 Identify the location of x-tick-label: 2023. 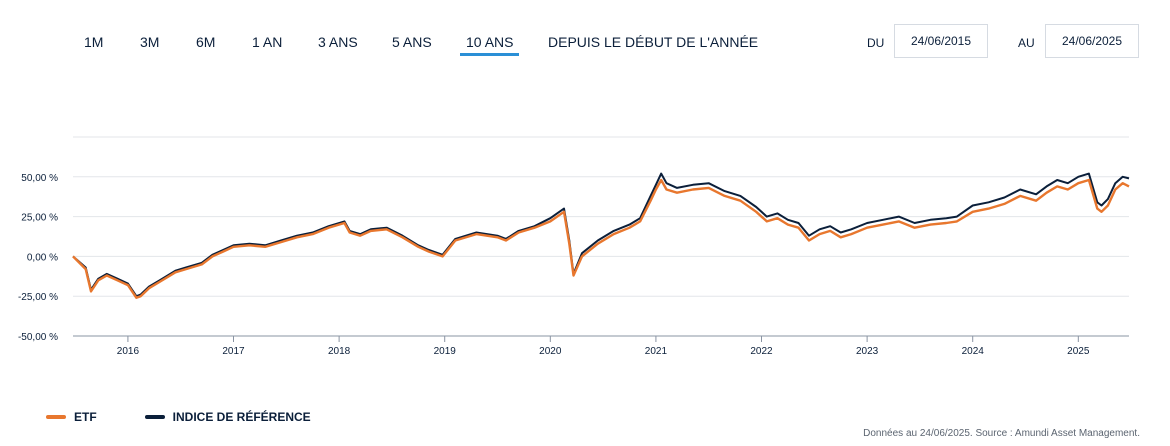
(867, 351).